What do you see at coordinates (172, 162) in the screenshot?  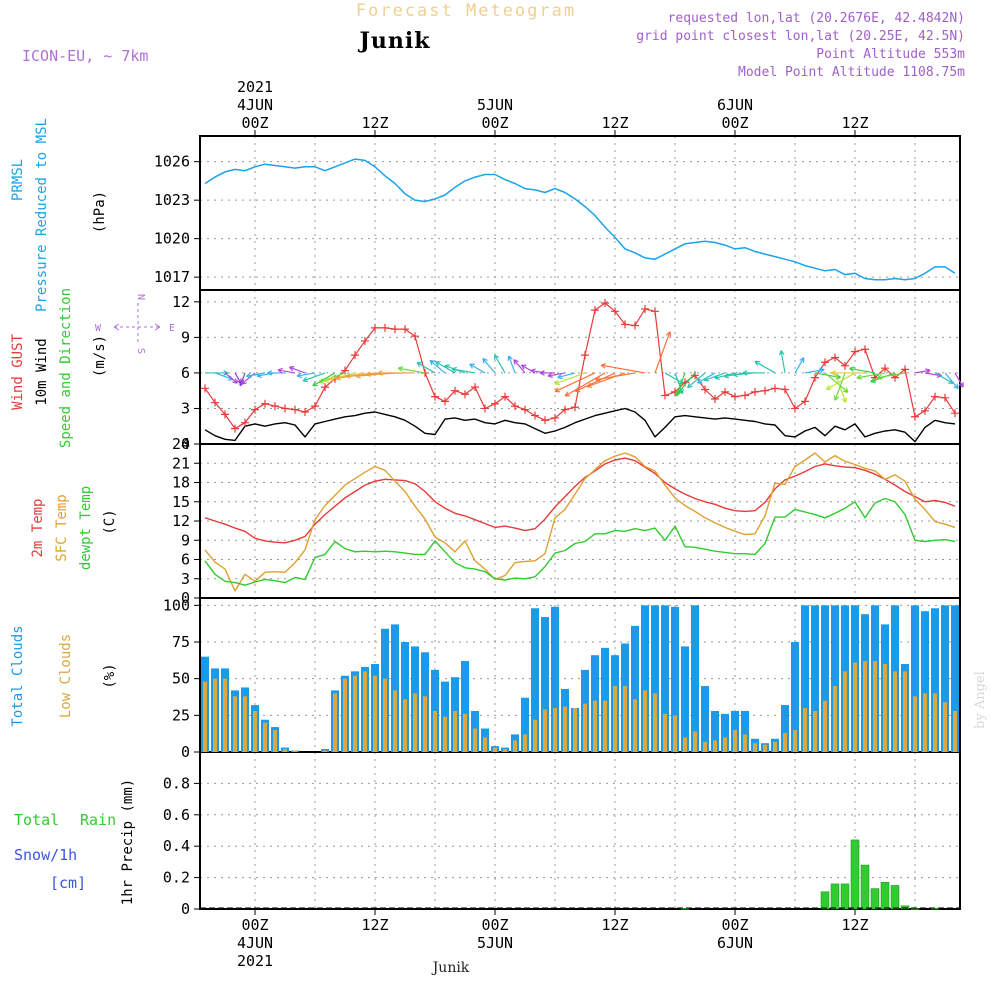 I see `y-tick-label: 1026` at bounding box center [172, 162].